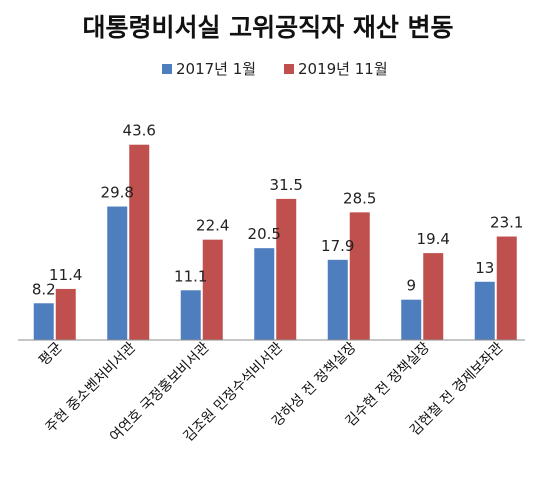  What do you see at coordinates (212, 226) in the screenshot?
I see `data-label-2-3: 22.4` at bounding box center [212, 226].